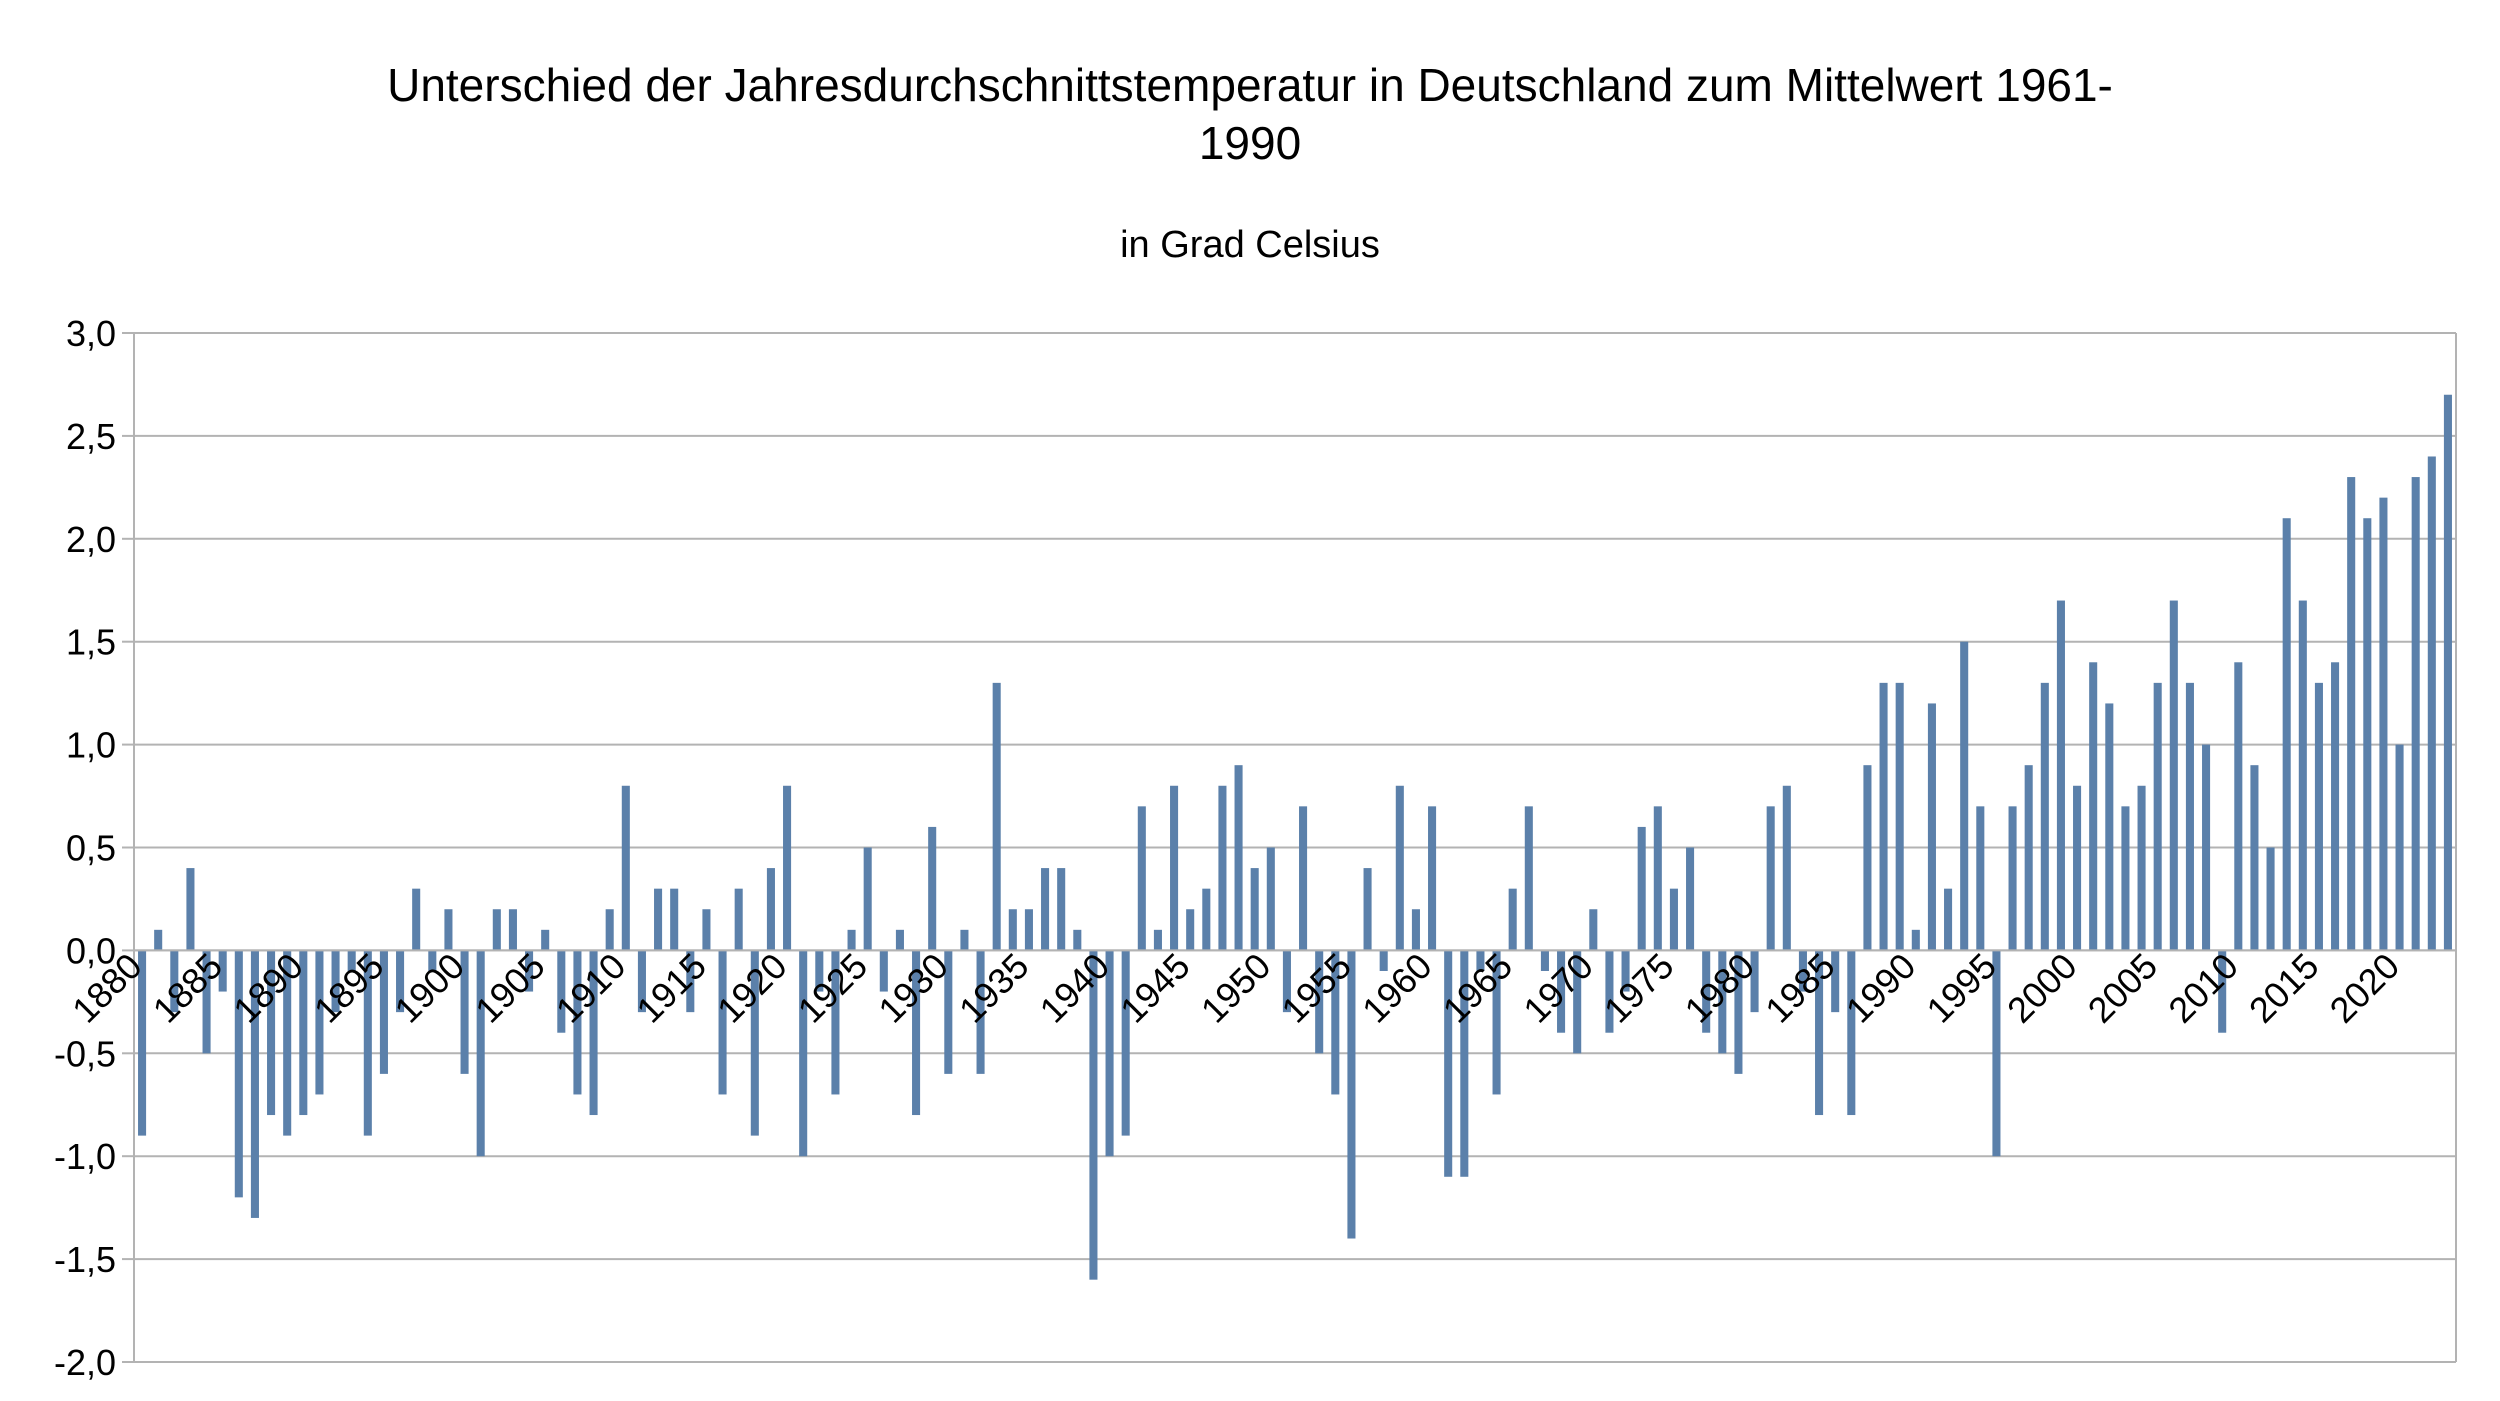 This screenshot has height=1401, width=2500. What do you see at coordinates (188, 988) in the screenshot?
I see `x-tick-label: 1885` at bounding box center [188, 988].